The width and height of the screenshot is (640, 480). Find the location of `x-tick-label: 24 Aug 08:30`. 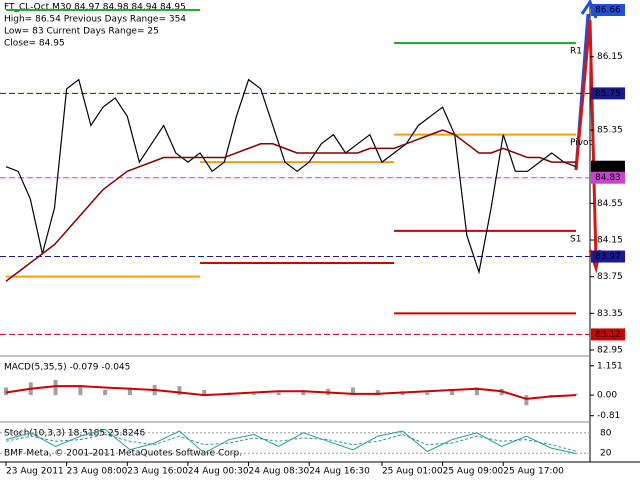

x-tick-label: 24 Aug 08:30 is located at coordinates (279, 472).